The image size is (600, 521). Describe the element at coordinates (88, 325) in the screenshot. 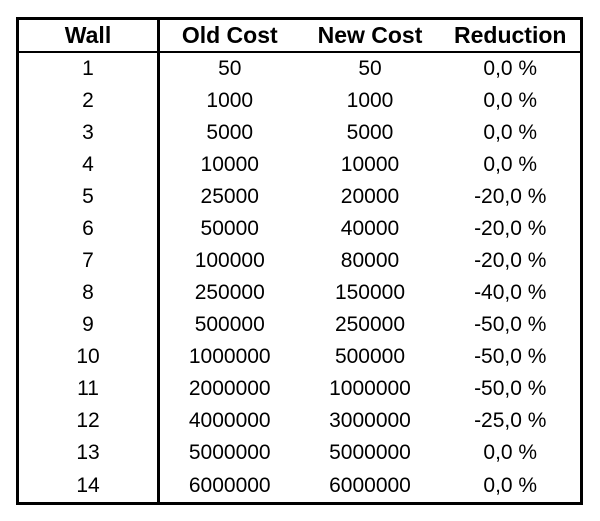

I see `cell-wall: 9` at that location.